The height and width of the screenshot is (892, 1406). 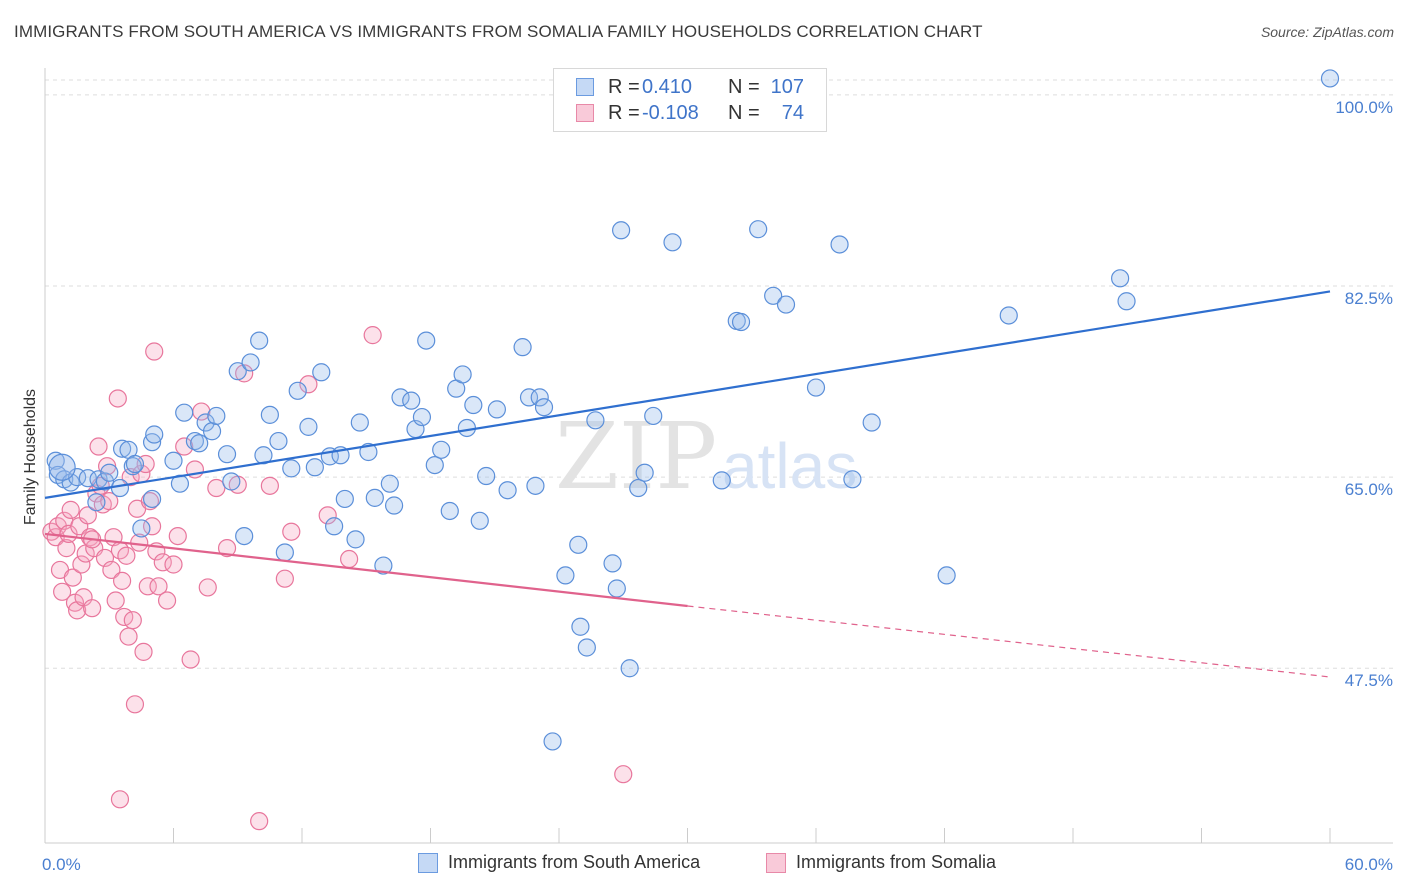 What do you see at coordinates (787, 86) in the screenshot?
I see `legend-n-value: 107` at bounding box center [787, 86].